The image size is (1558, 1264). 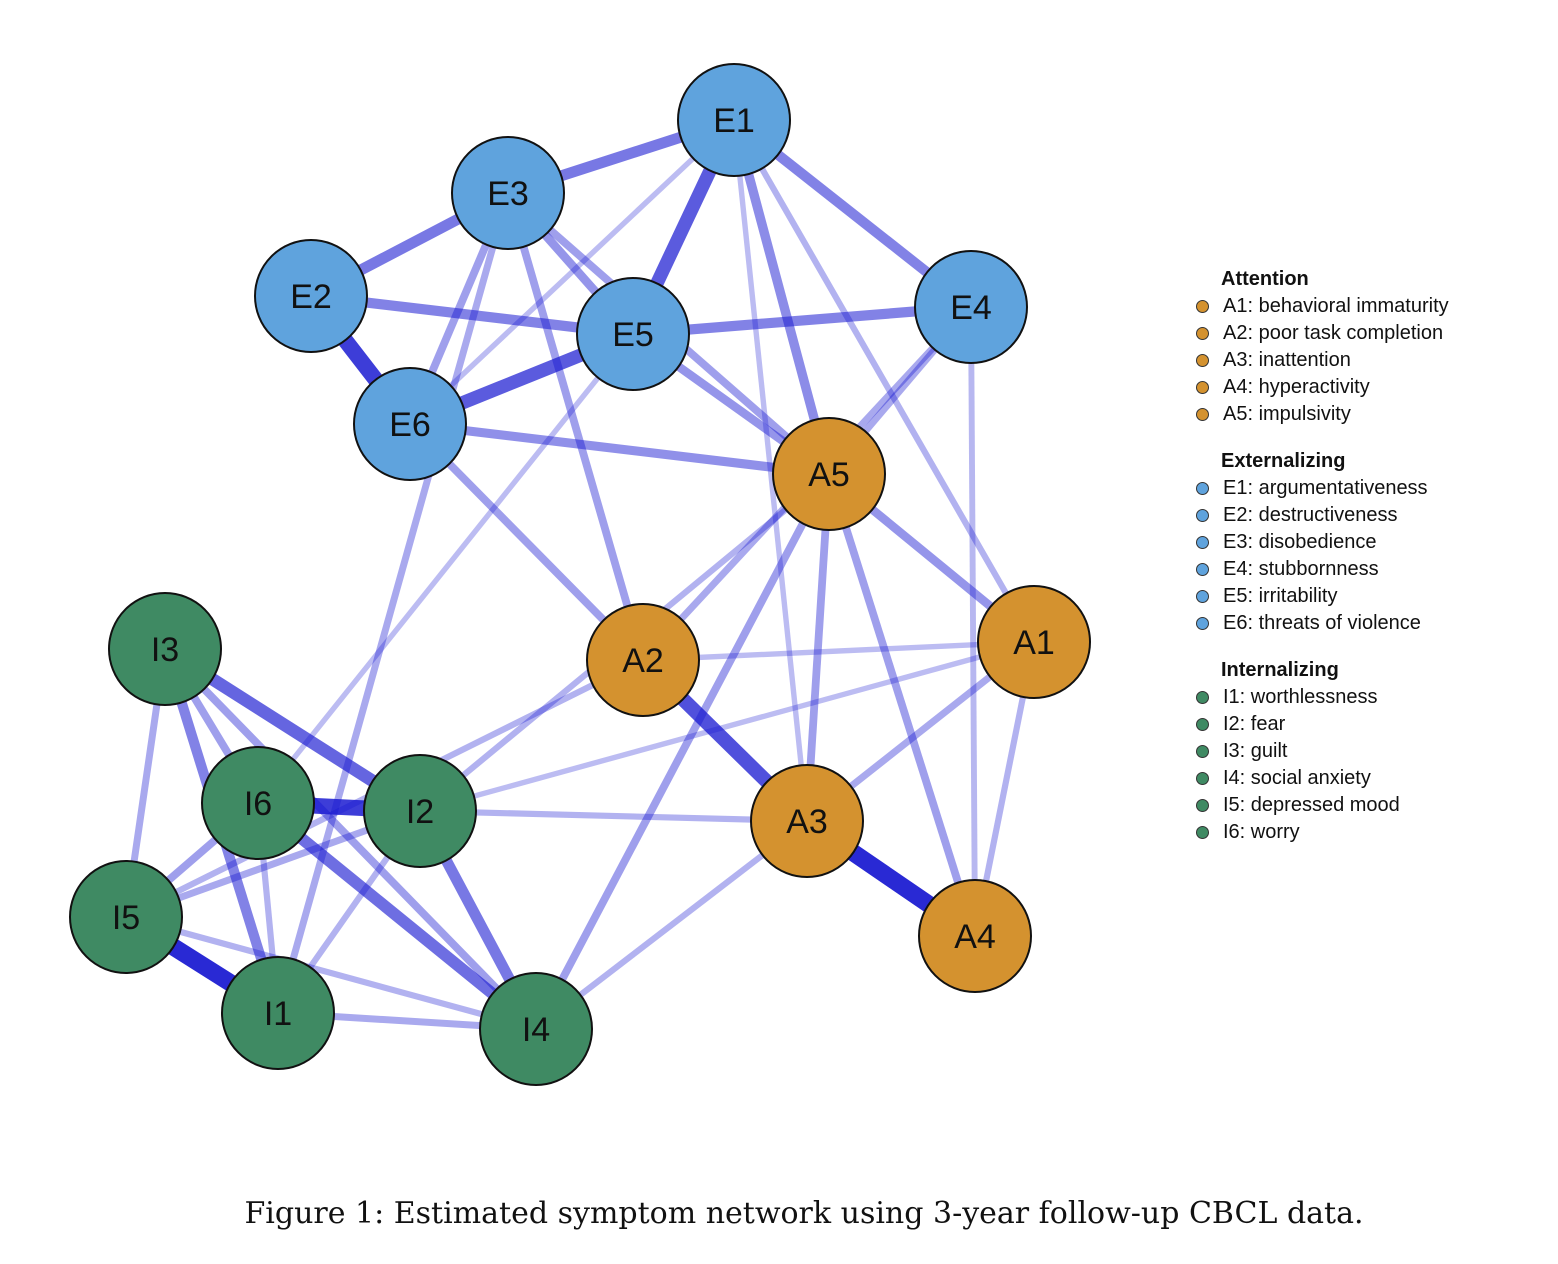 I want to click on node-i2: I2, so click(x=420, y=811).